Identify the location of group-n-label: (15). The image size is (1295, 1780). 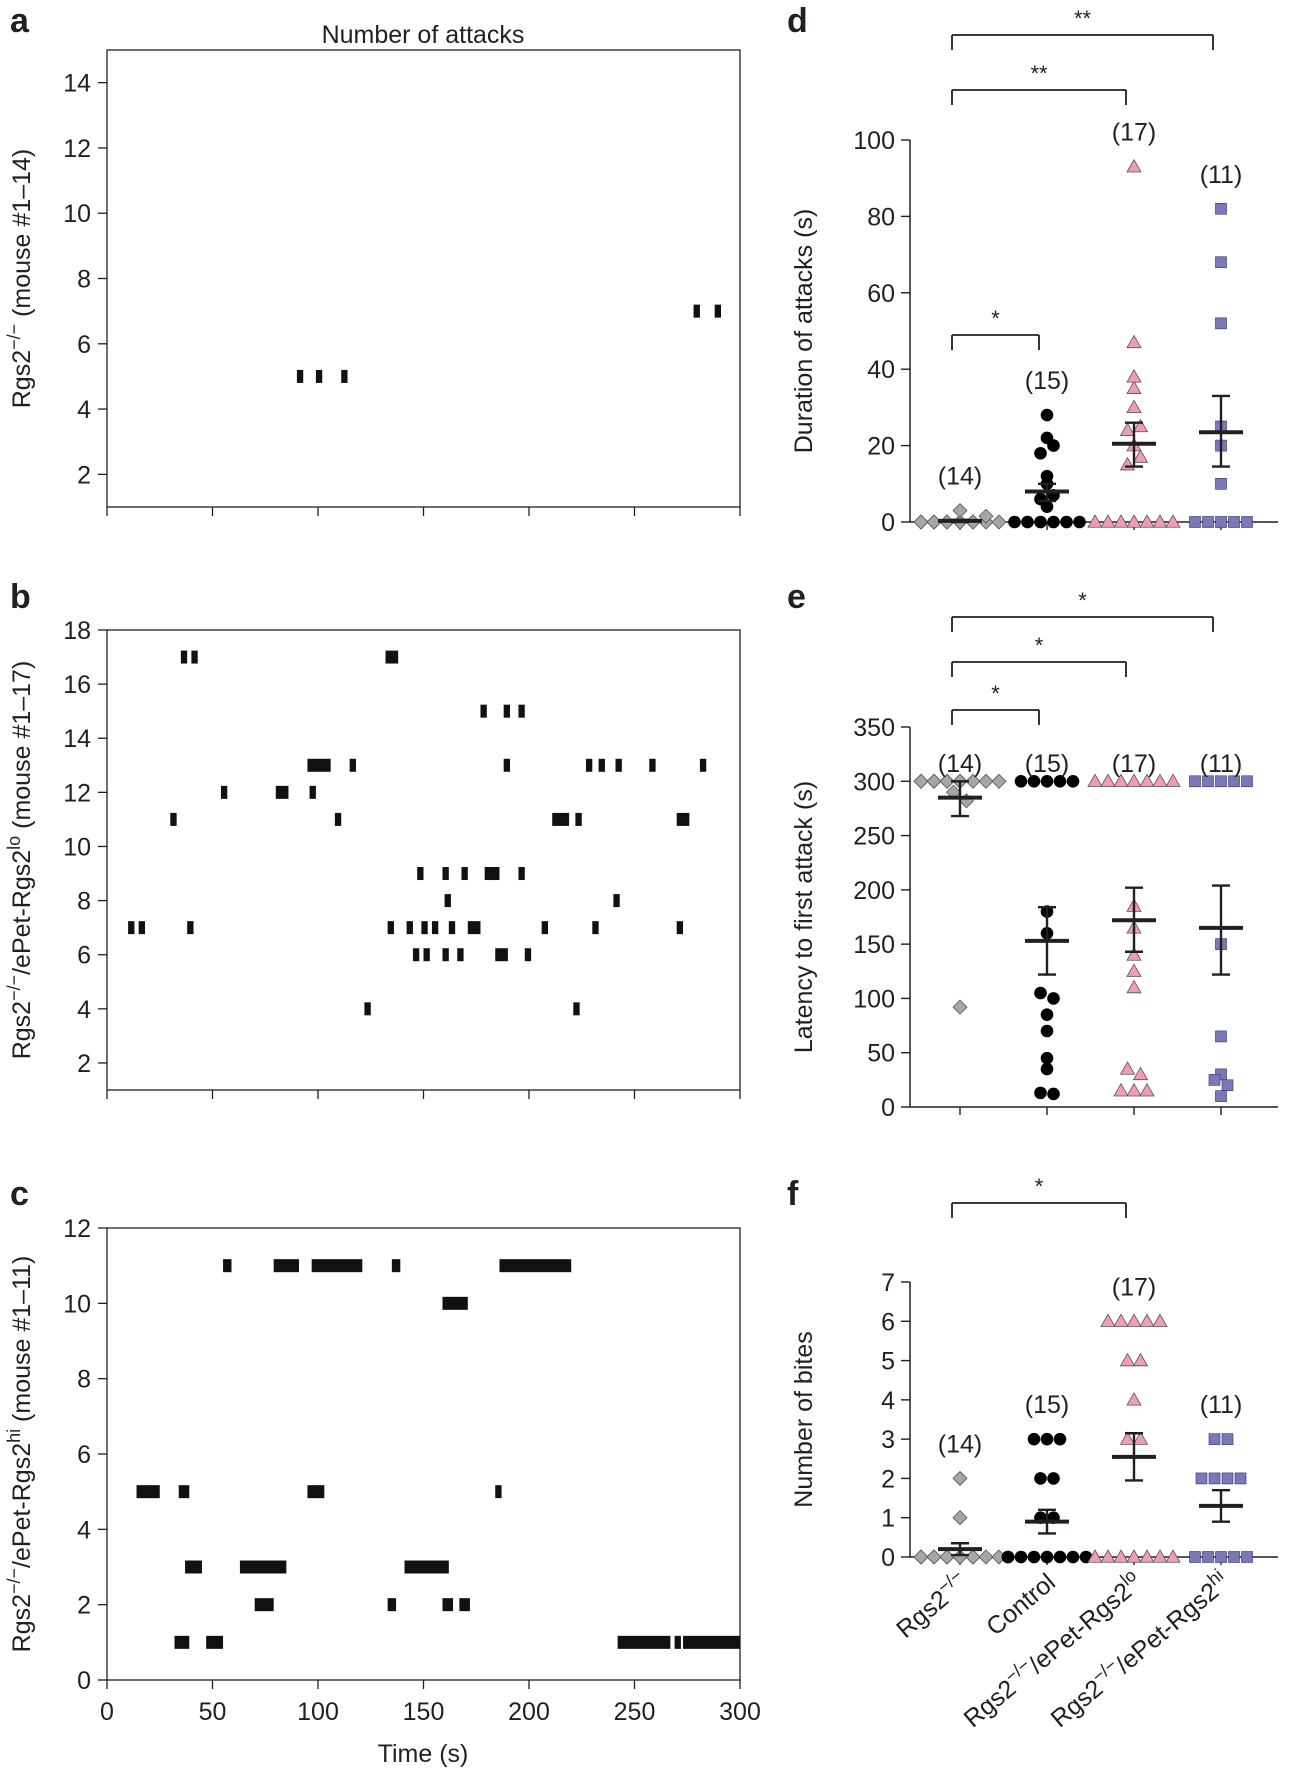
(1047, 381).